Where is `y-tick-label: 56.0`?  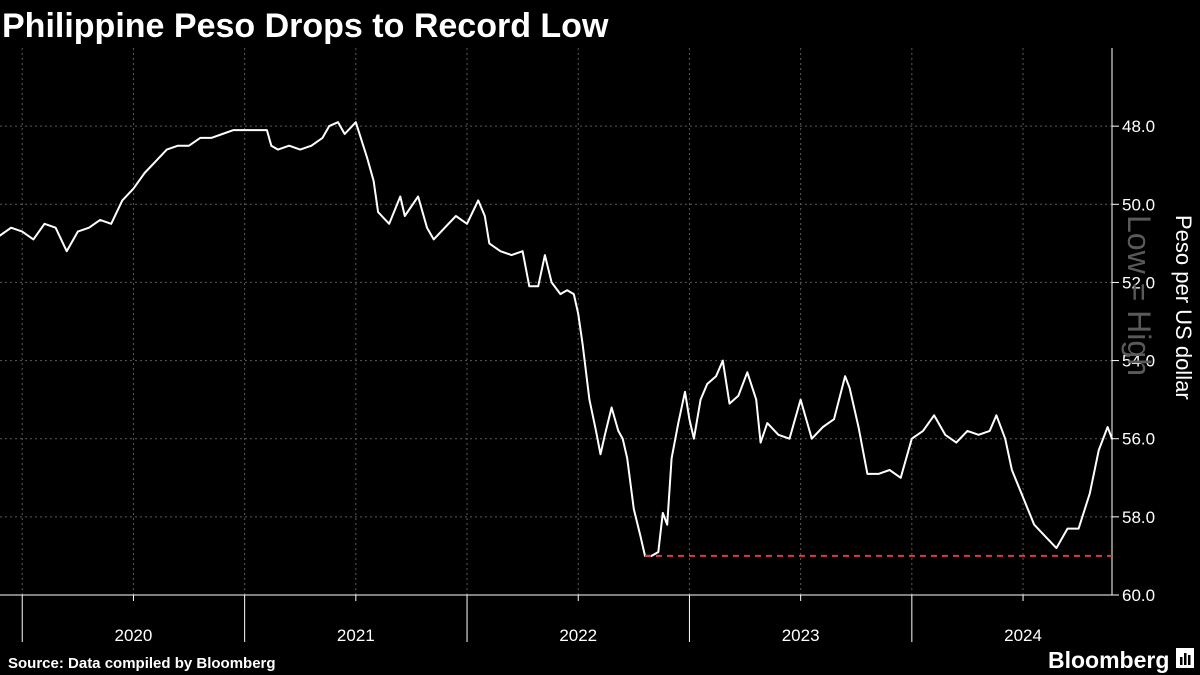 y-tick-label: 56.0 is located at coordinates (1138, 439).